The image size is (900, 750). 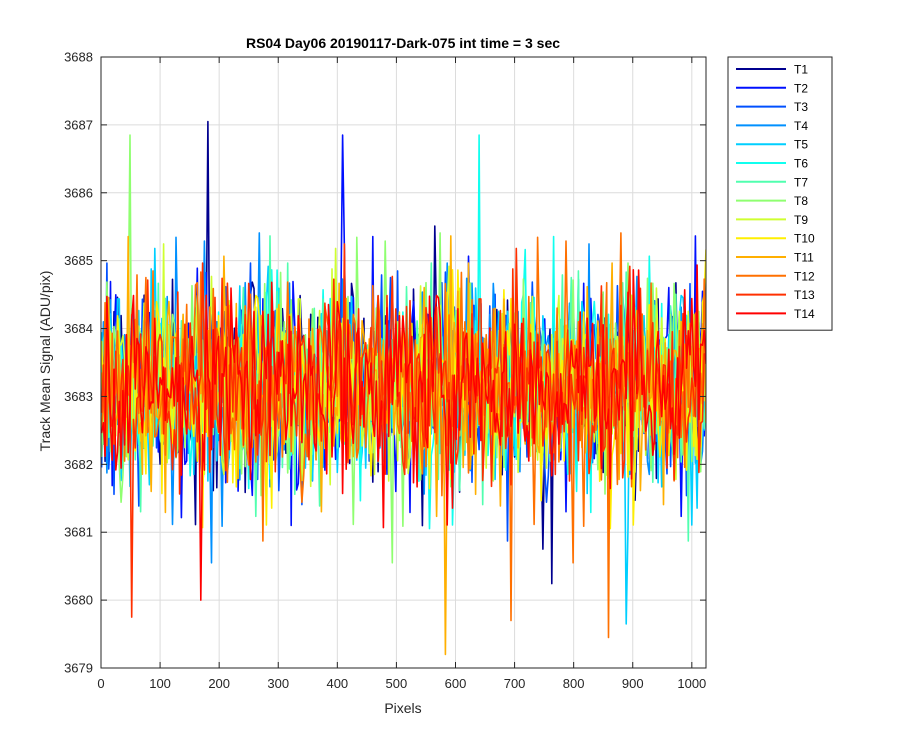 I want to click on legend-label-t2: T2, so click(x=801, y=88).